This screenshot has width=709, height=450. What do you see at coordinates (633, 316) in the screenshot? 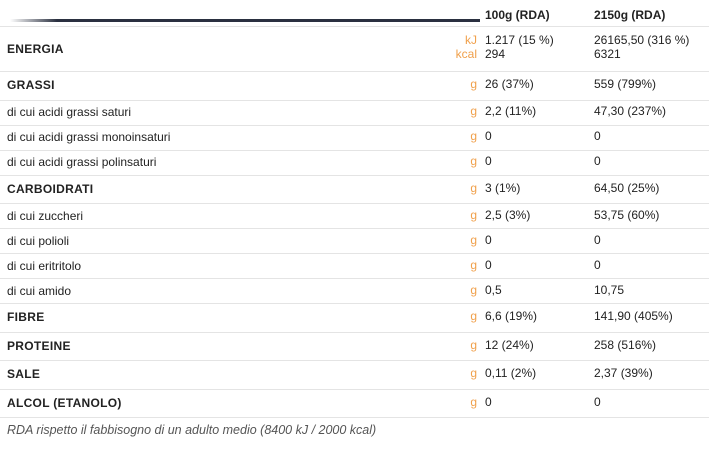
I see `value-portion: 141,90 (405%)` at bounding box center [633, 316].